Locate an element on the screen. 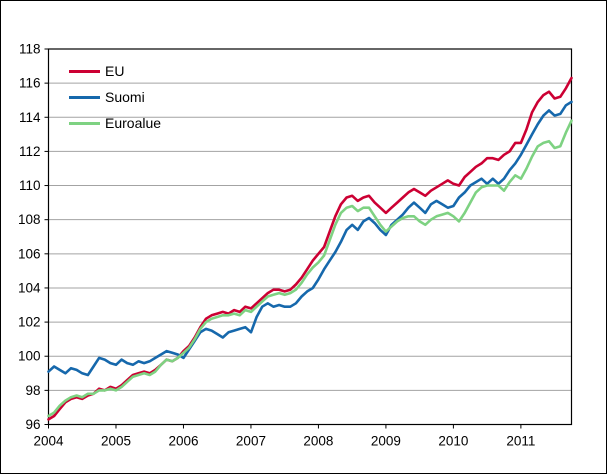 The height and width of the screenshot is (474, 607). eu-line-swatch-icon is located at coordinates (84, 71).